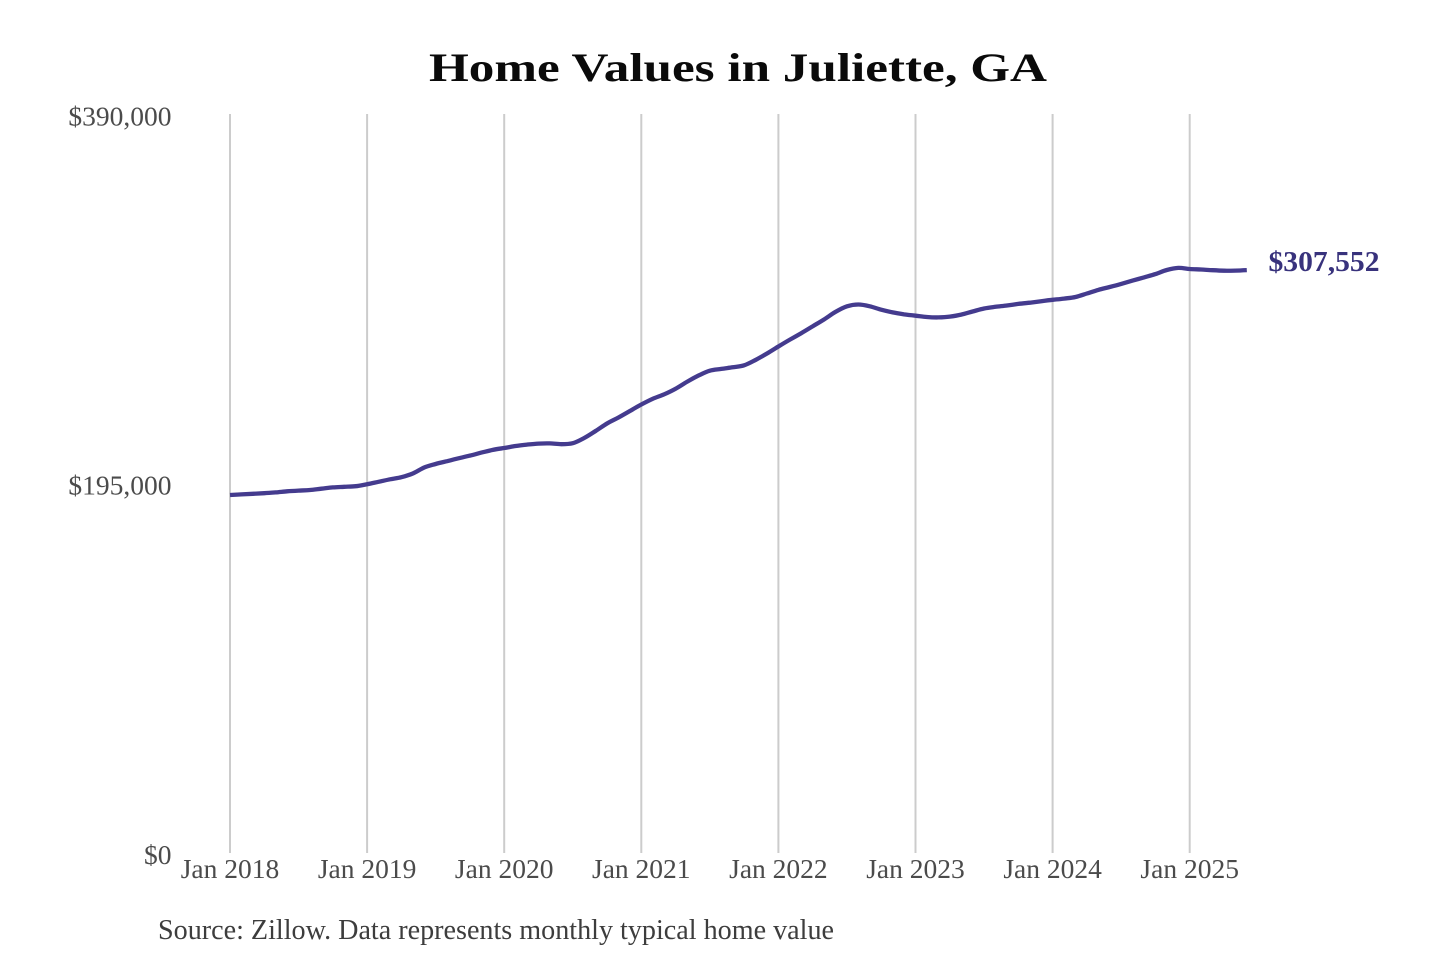 This screenshot has width=1440, height=960. I want to click on svg-text: $390,000, so click(119, 116).